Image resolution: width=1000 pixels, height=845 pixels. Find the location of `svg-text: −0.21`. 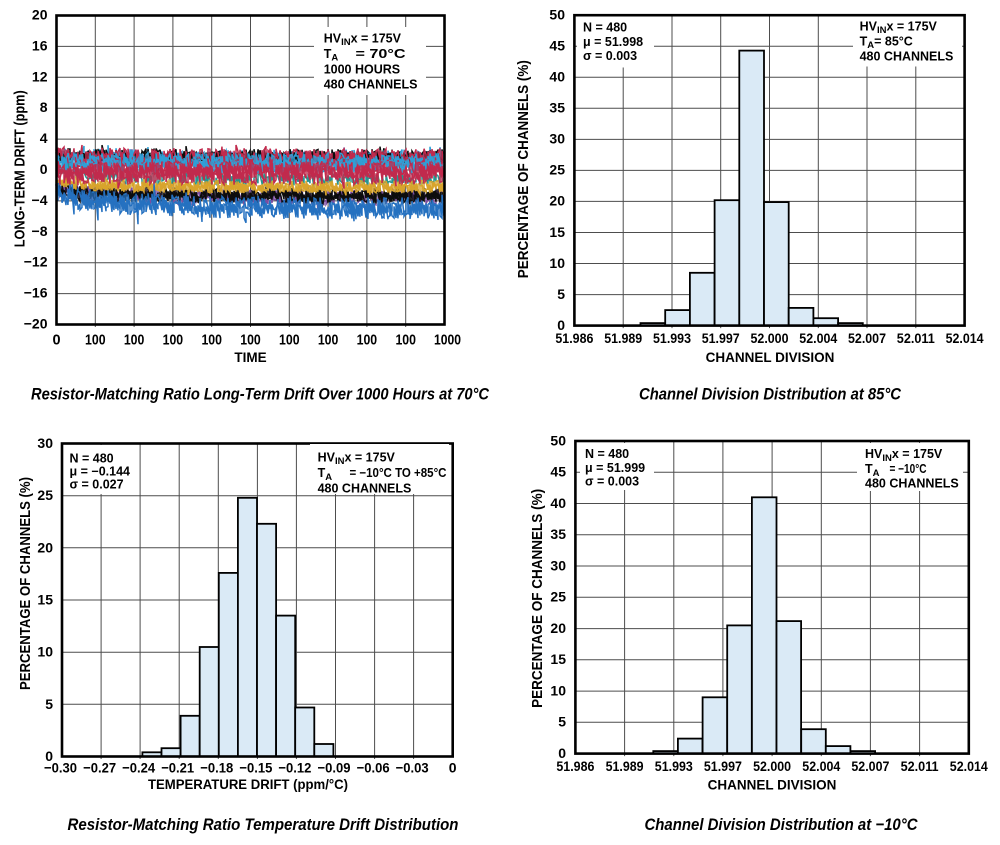

svg-text: −0.21 is located at coordinates (177, 768).